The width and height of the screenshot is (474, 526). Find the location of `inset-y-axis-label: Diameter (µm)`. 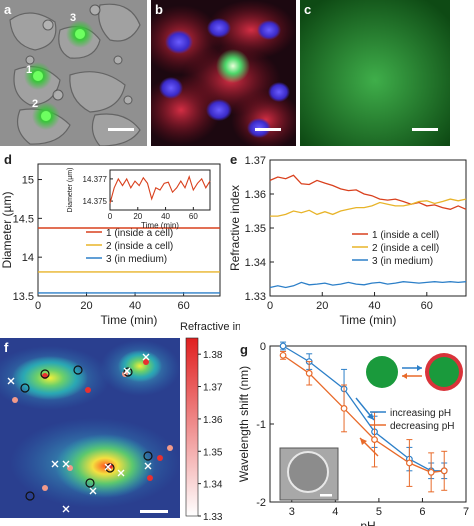

inset-y-axis-label: Diameter (µm) is located at coordinates (70, 190).